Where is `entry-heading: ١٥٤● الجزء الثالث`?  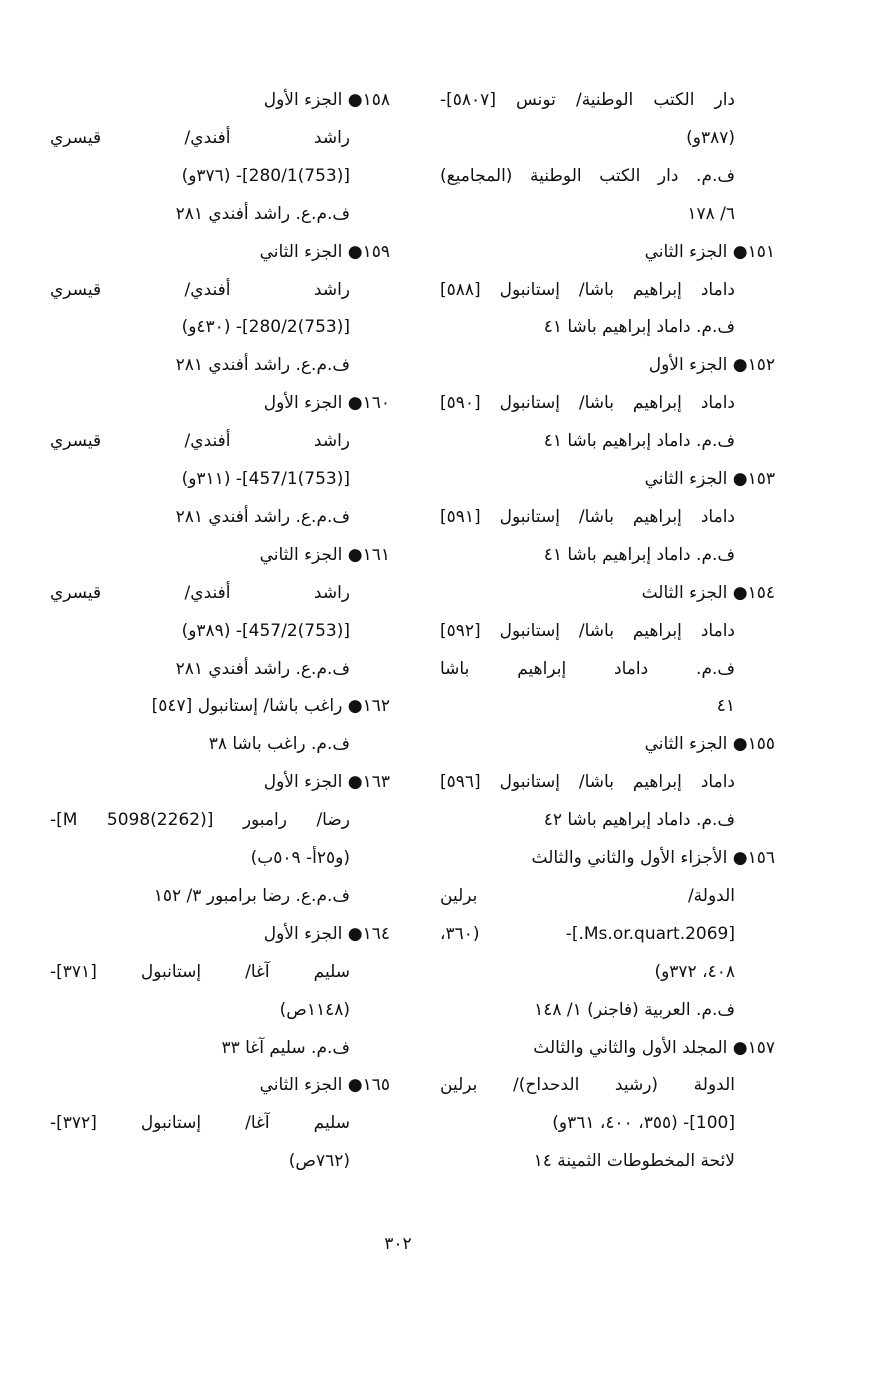 entry-heading: ١٥٤● الجزء الثالث is located at coordinates (708, 592).